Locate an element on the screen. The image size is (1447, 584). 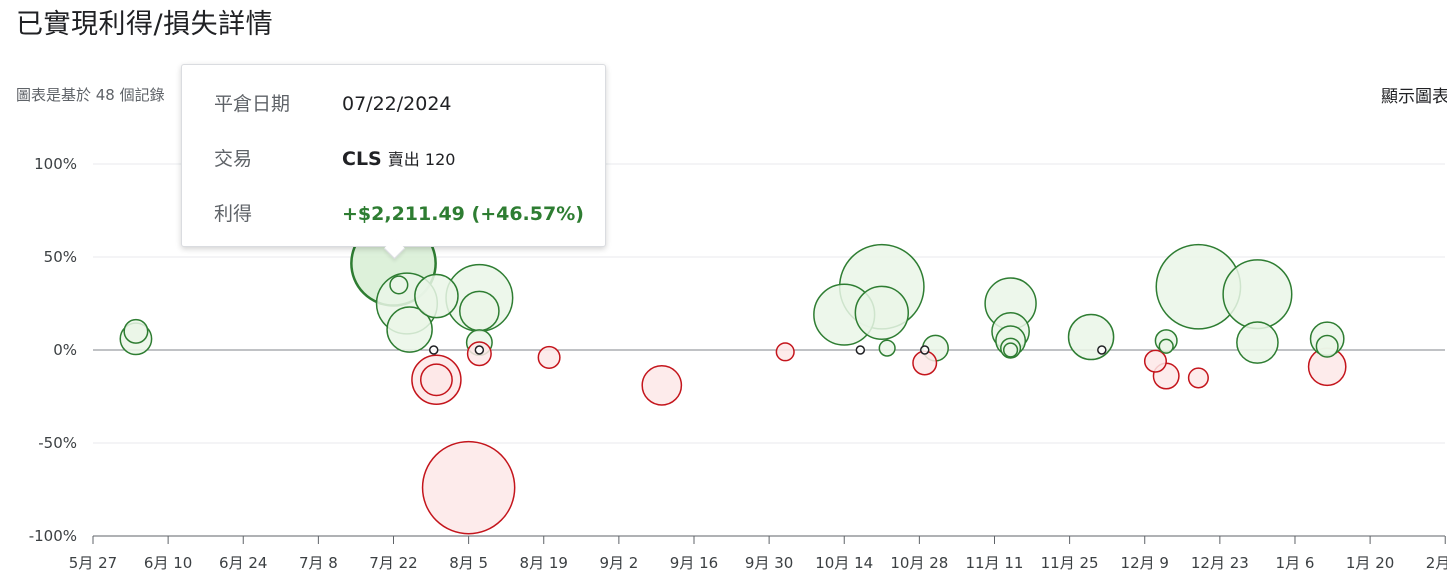
x-tick-label: 10月 14 is located at coordinates (844, 563).